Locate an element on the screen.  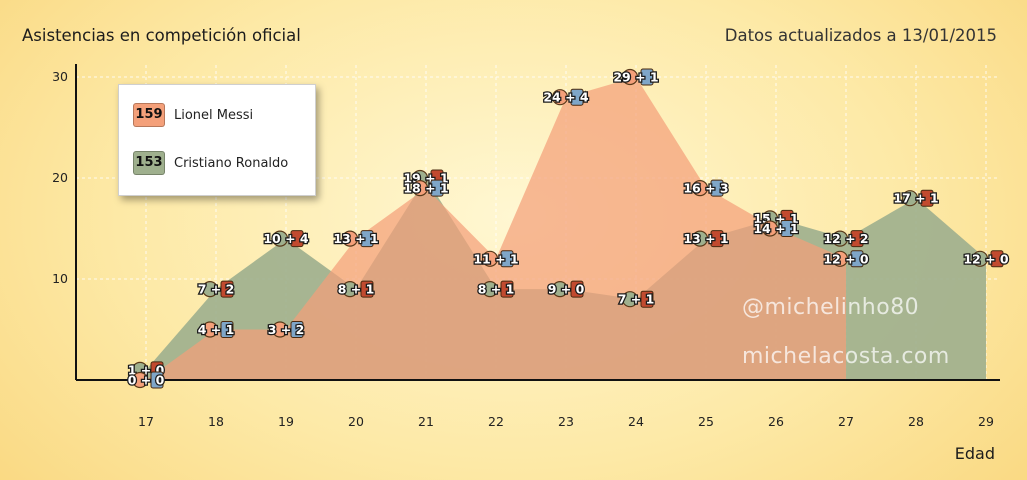
legend-total-ronaldo: 153 is located at coordinates (149, 163).